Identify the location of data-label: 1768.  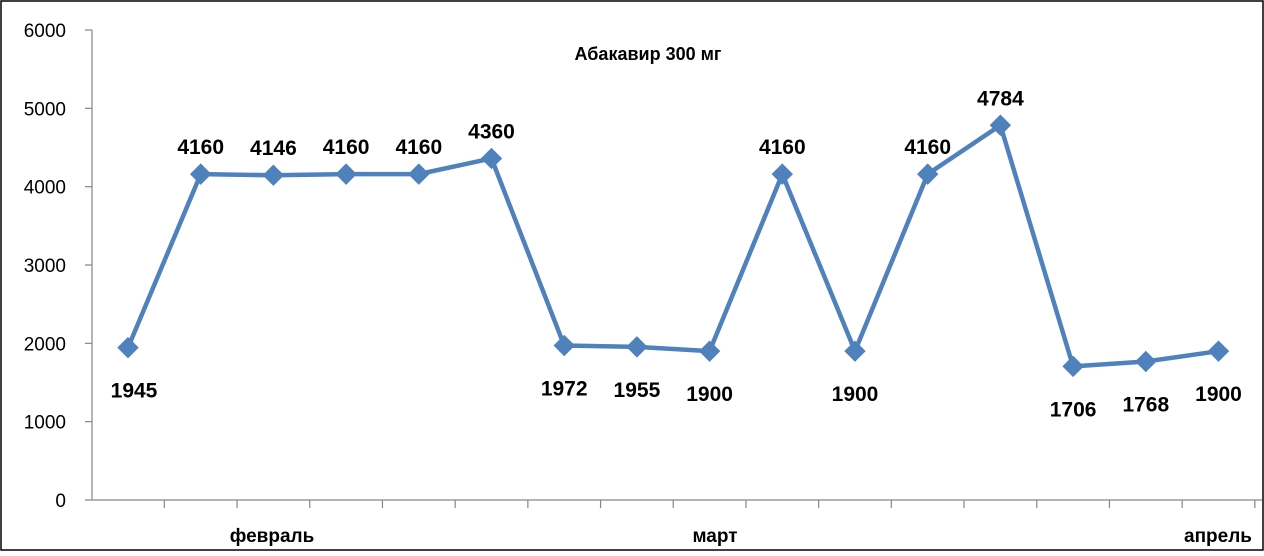
(1145, 405).